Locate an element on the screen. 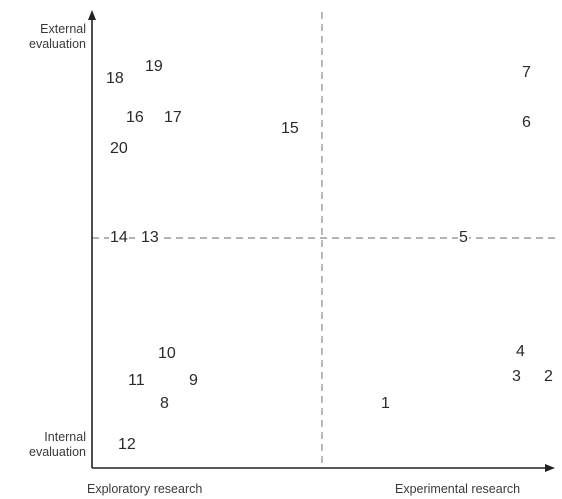 The height and width of the screenshot is (499, 562). point-7: 7 is located at coordinates (526, 73).